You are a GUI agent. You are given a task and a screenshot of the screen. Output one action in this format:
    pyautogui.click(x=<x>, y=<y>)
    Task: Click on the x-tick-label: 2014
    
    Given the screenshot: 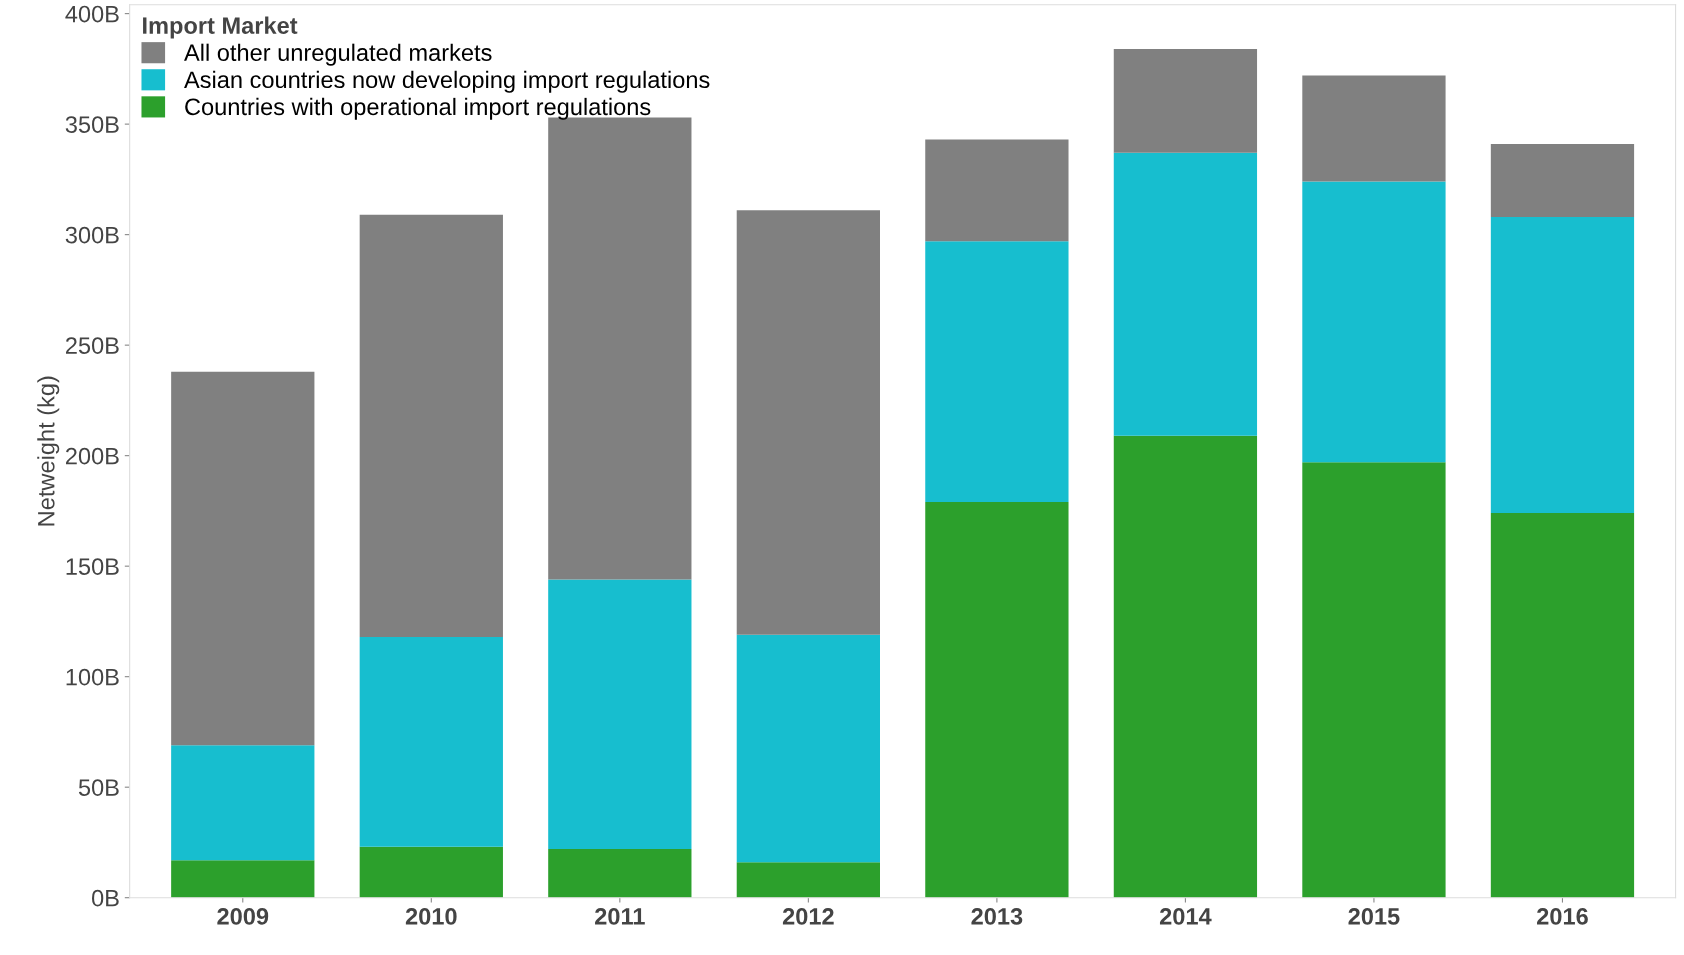 What is the action you would take?
    pyautogui.click(x=1185, y=916)
    